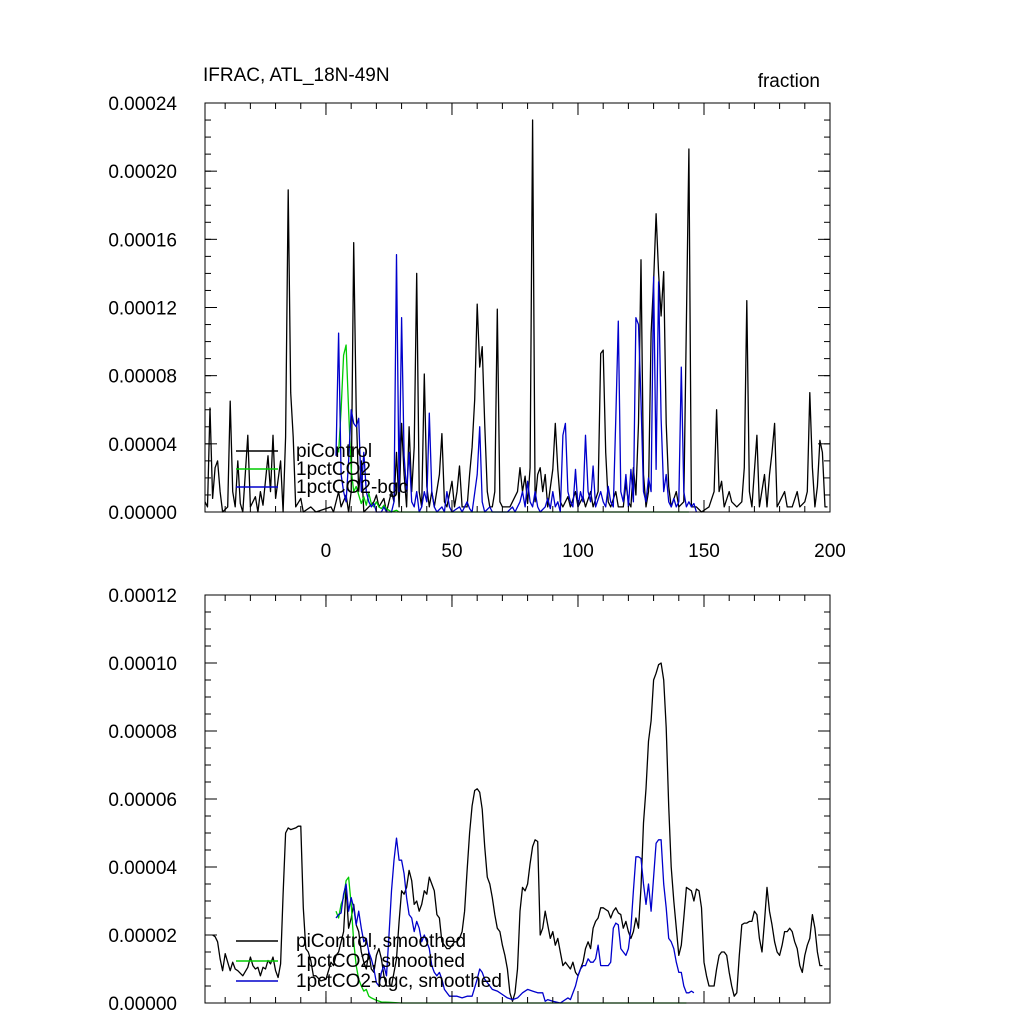 The height and width of the screenshot is (1024, 1024). What do you see at coordinates (333, 469) in the screenshot?
I see `legend-label: 1pctCO2` at bounding box center [333, 469].